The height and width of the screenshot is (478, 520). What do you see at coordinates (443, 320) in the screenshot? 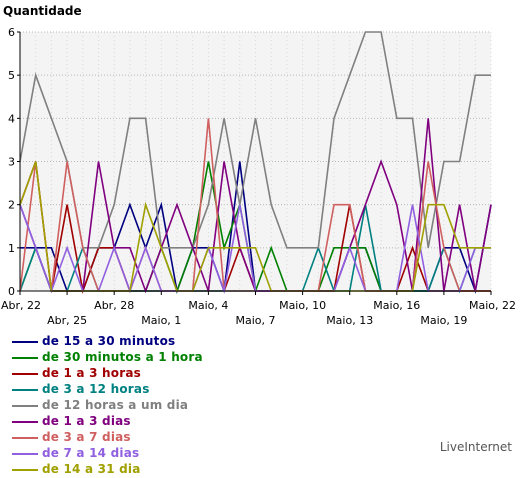
I see `x-tick-label: Maio, 19` at bounding box center [443, 320].